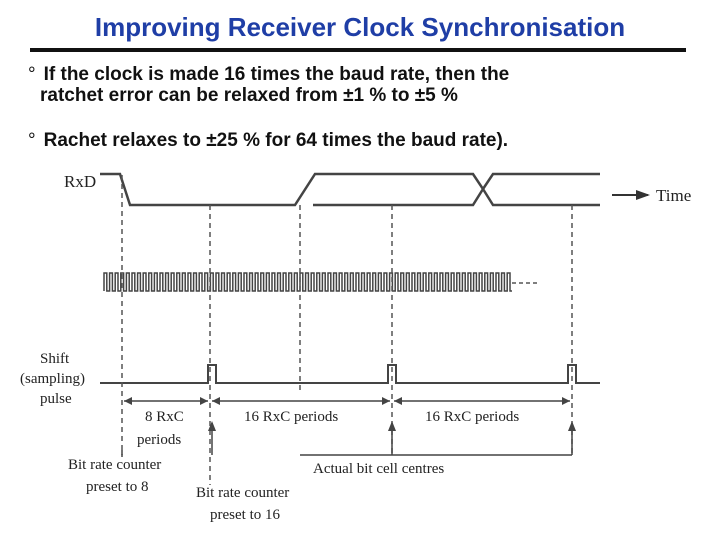  What do you see at coordinates (378, 469) in the screenshot?
I see `centres-label: Actual bit cell centres` at bounding box center [378, 469].